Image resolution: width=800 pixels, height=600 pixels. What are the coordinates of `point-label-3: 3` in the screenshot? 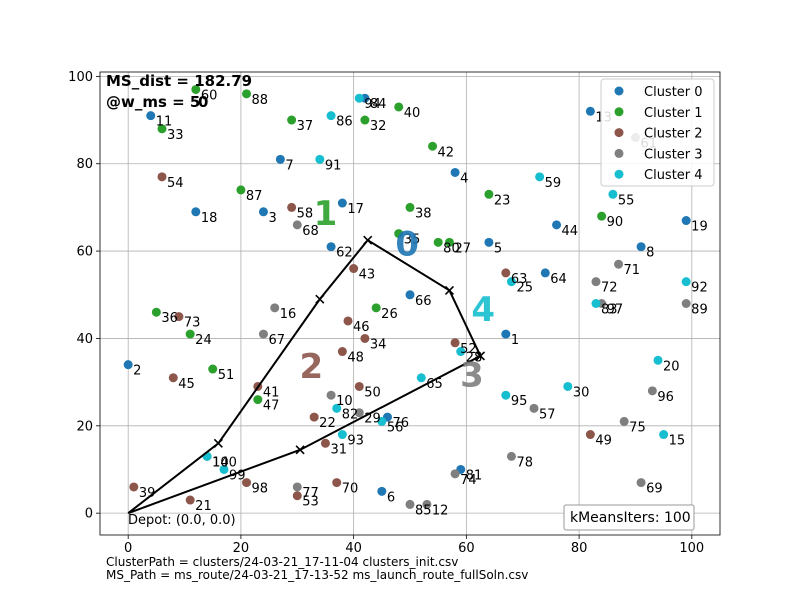 It's located at (272, 218).